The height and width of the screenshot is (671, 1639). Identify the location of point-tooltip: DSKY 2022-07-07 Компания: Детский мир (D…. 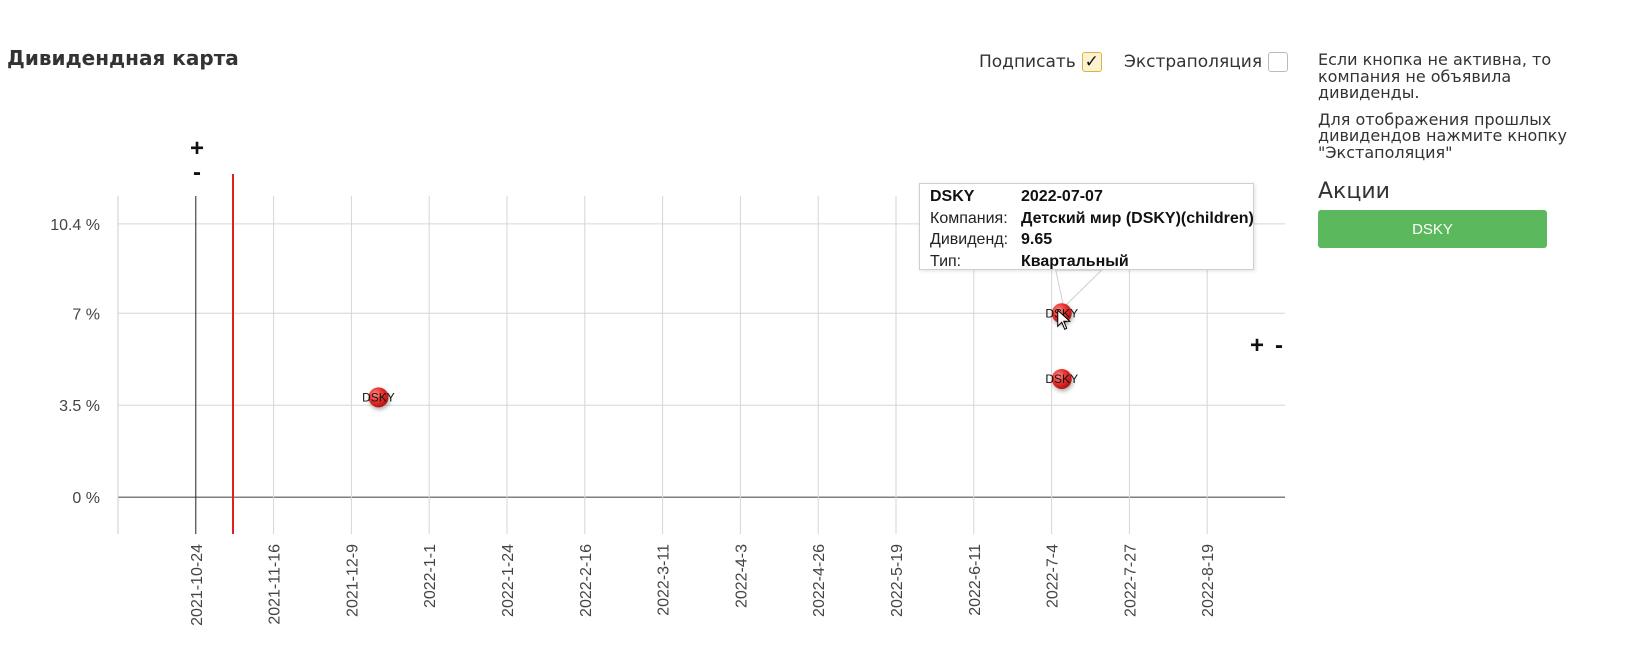
(1086, 226).